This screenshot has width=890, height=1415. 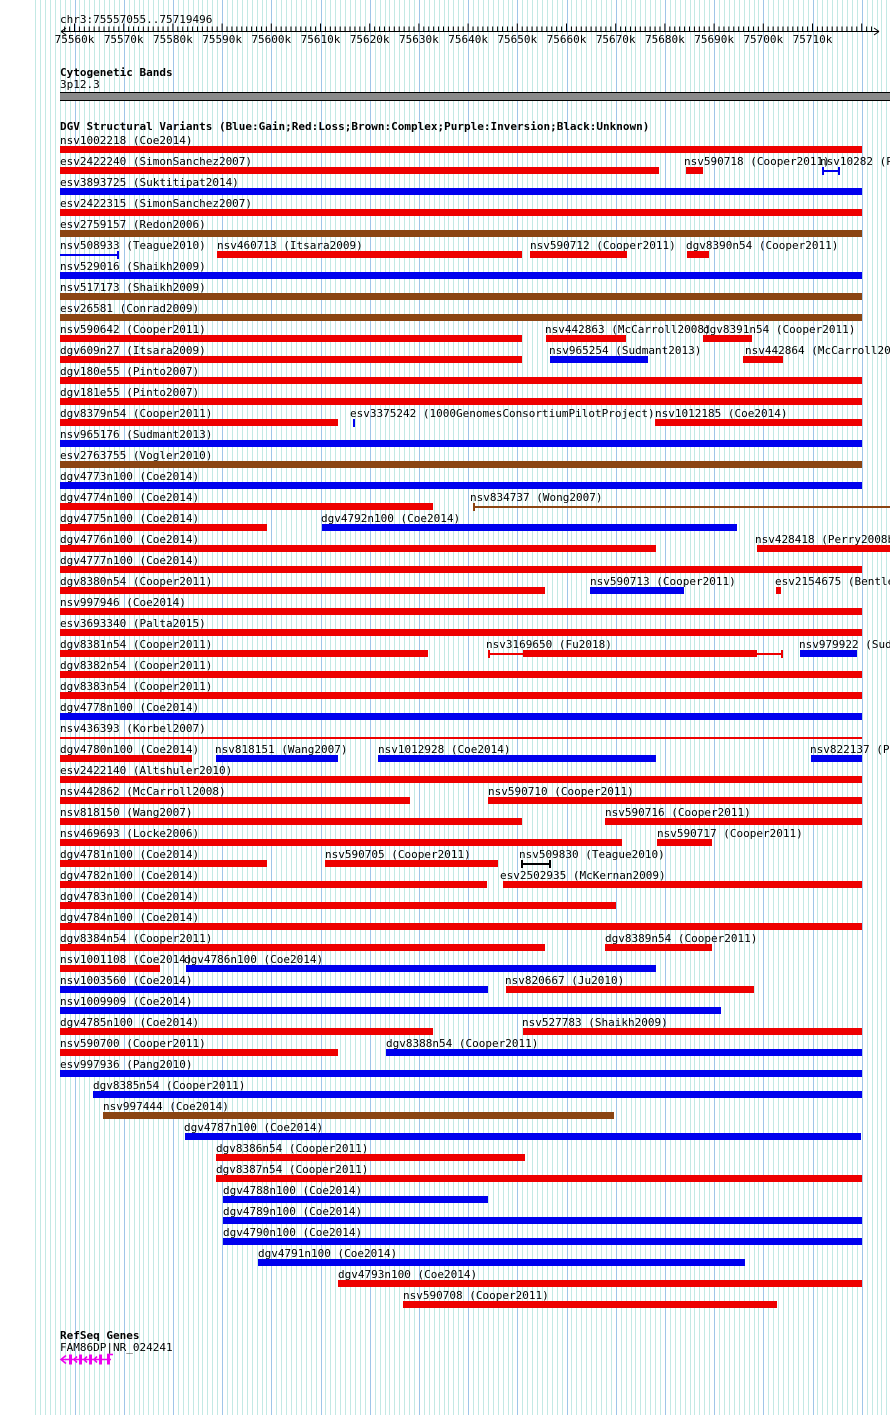 I want to click on variant-label: dgv4788n100 (Coe2014), so click(x=293, y=1190).